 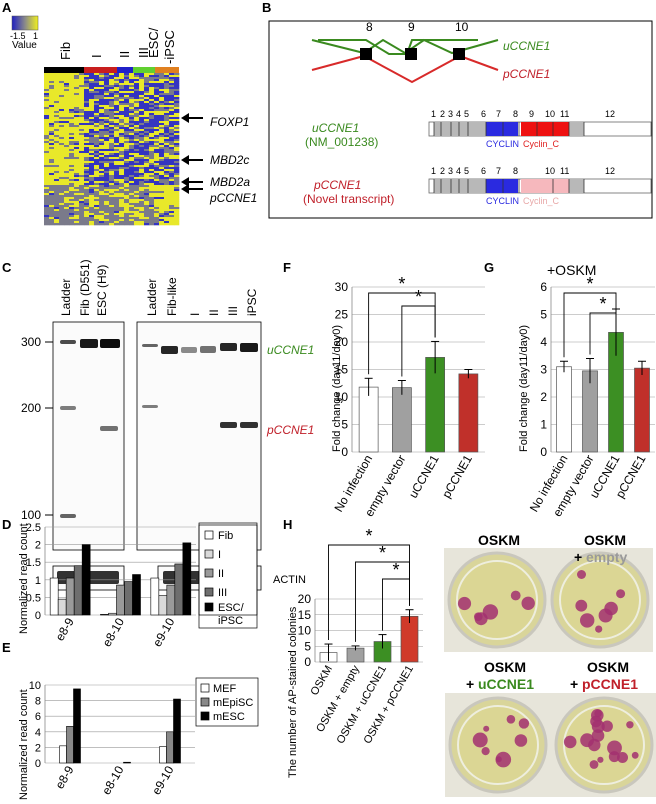 I want to click on ap-colony, so click(x=600, y=759).